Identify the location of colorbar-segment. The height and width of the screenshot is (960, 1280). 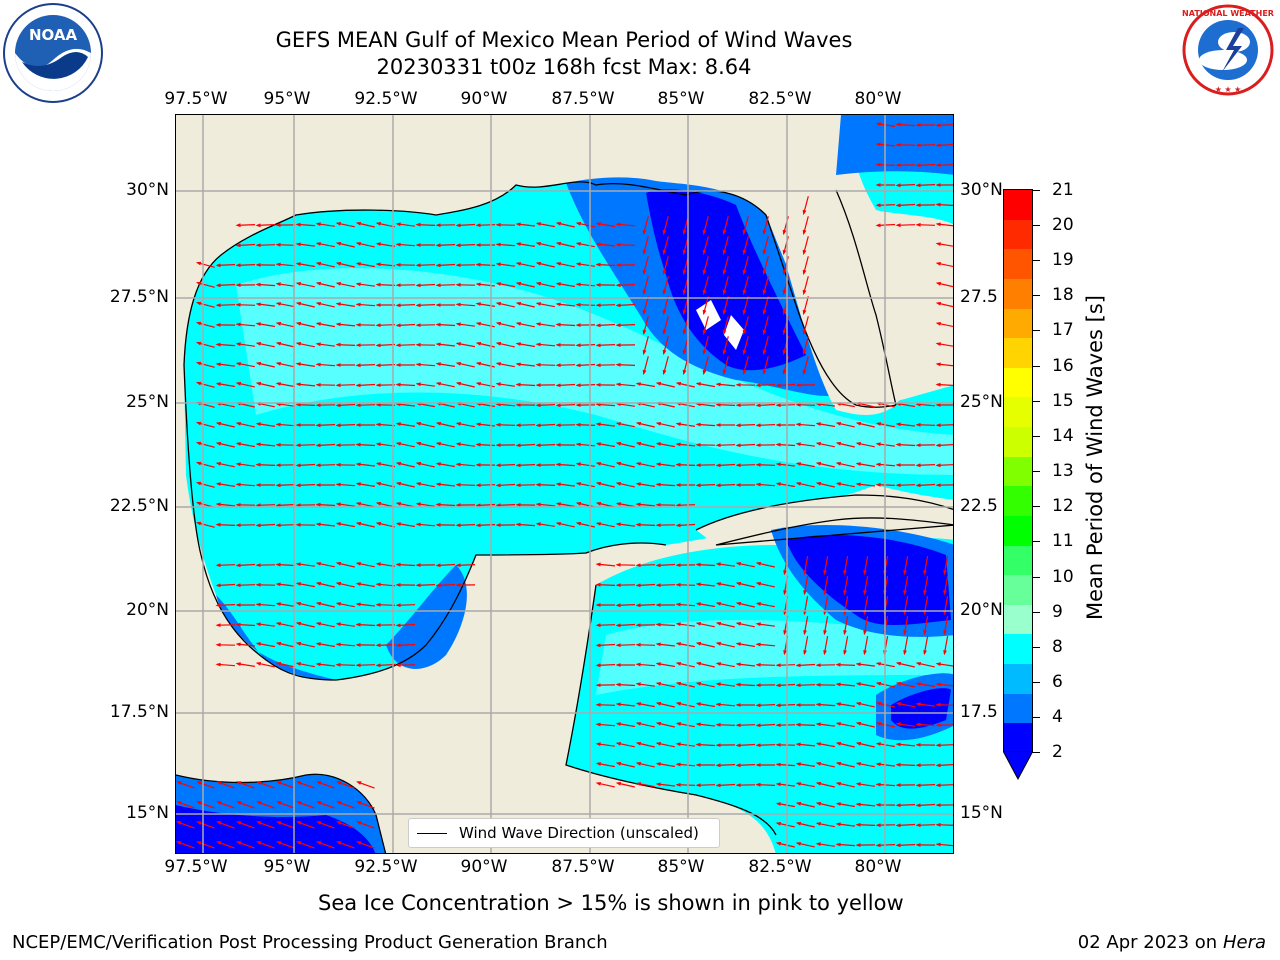
(1018, 323).